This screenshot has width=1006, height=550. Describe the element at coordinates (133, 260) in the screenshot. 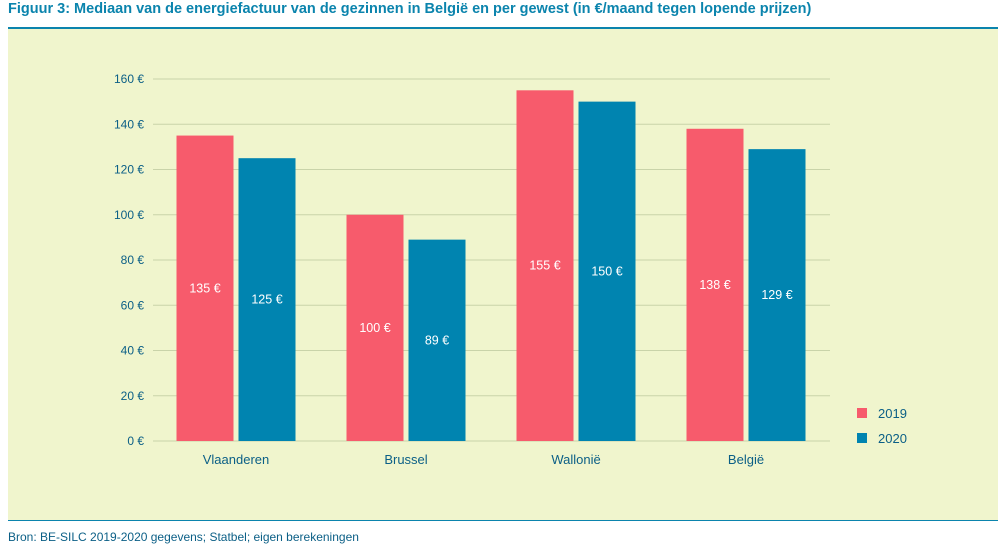

I see `y-tick-label: 80 €` at that location.